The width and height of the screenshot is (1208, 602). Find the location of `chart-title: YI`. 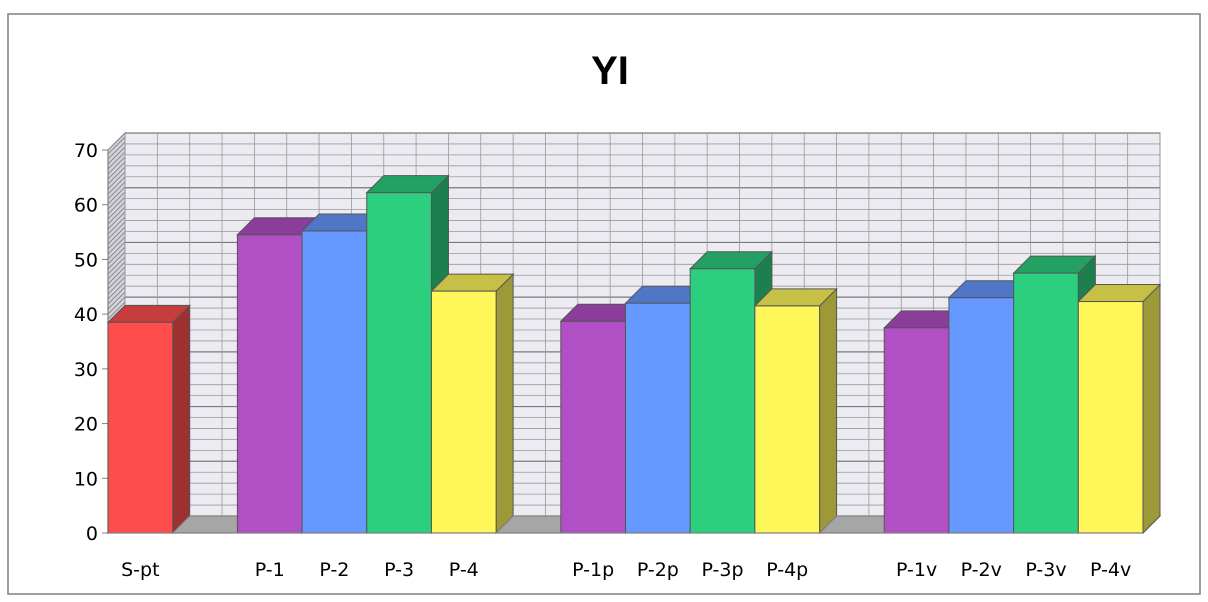

chart-title: YI is located at coordinates (610, 71).